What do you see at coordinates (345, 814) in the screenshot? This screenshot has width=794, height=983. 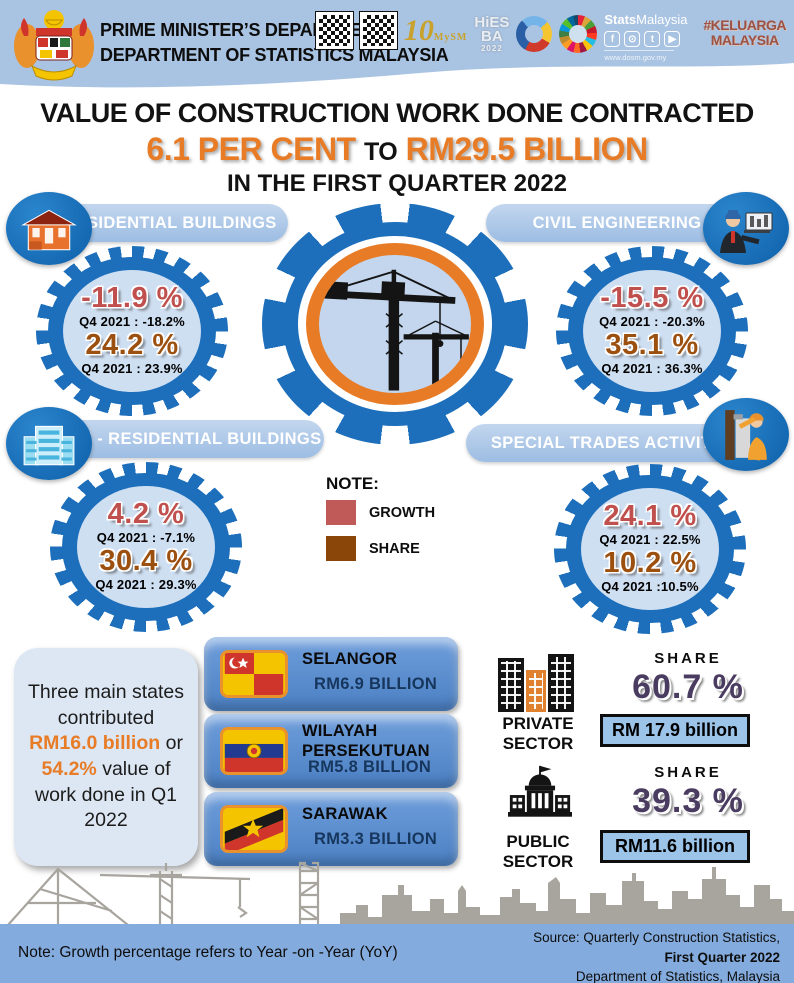 I see `sarawak-name: SARAWAK` at bounding box center [345, 814].